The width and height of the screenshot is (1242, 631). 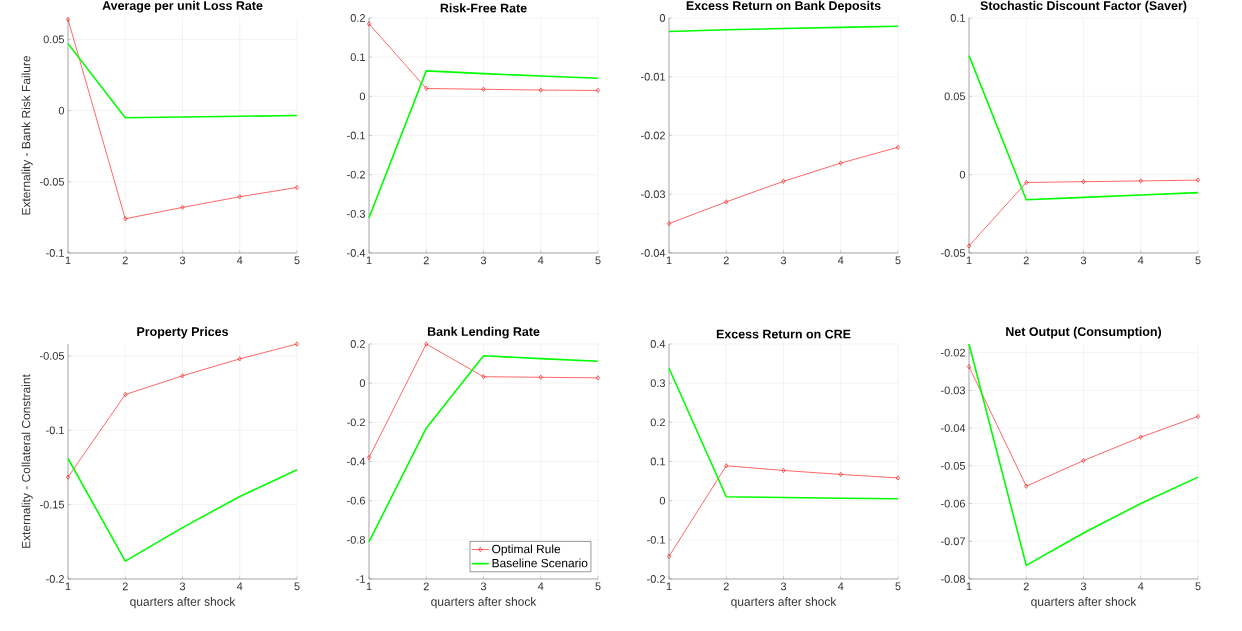 I want to click on chart-title: Net Output (Consumption), so click(x=1084, y=332).